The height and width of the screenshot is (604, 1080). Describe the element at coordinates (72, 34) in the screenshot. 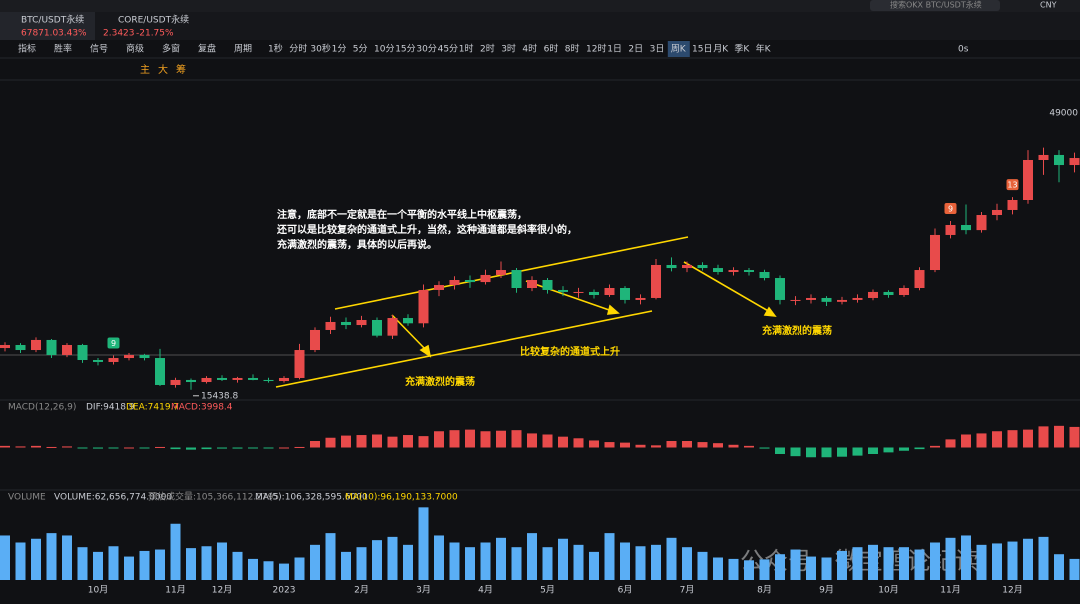

I see `tab-change: 3.43%` at that location.